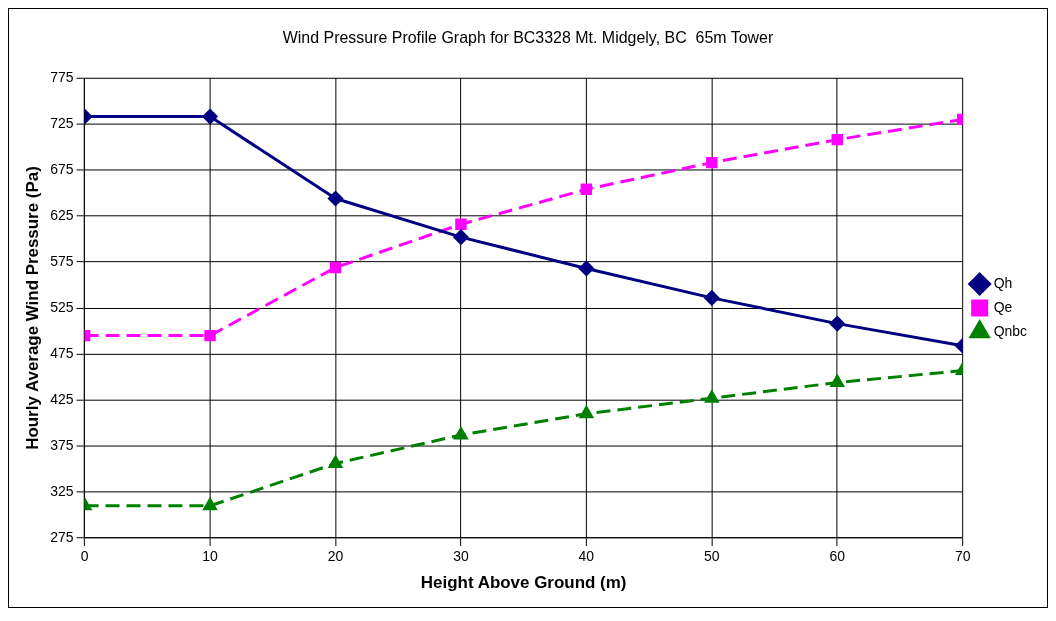 The image size is (1056, 621). Describe the element at coordinates (84, 556) in the screenshot. I see `x-tick-label: 0` at that location.